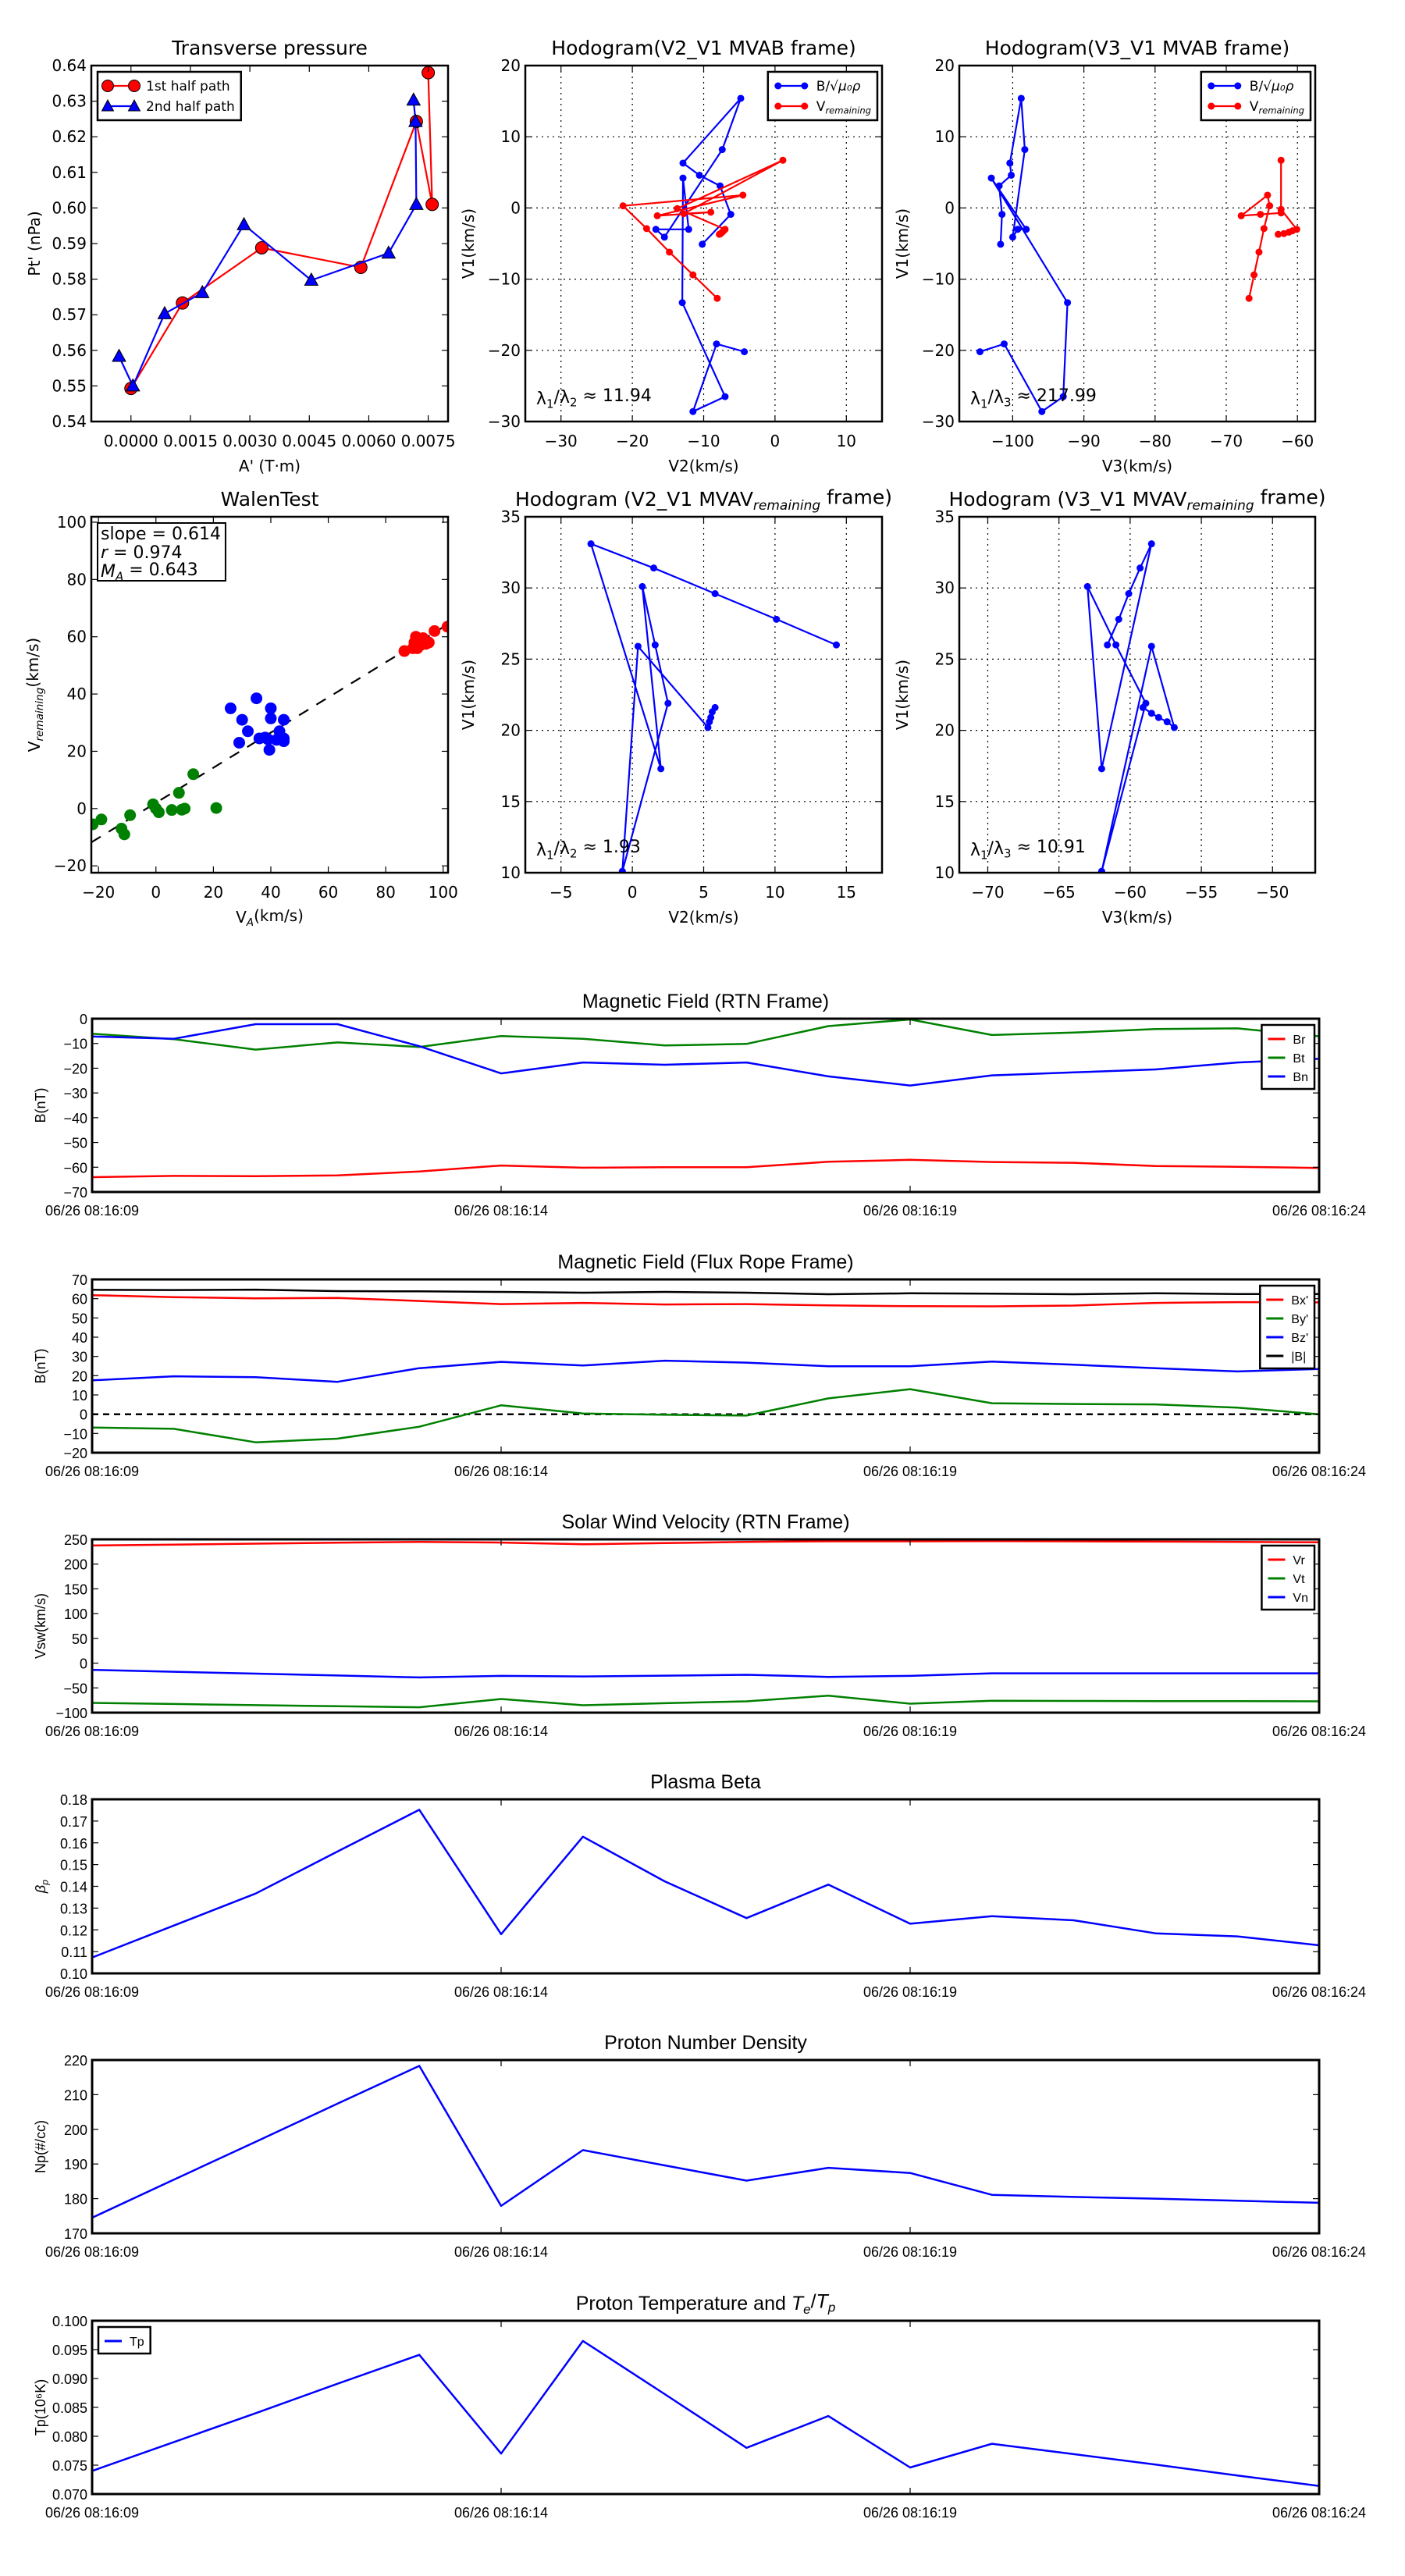 Image resolution: width=1405 pixels, height=2576 pixels. Describe the element at coordinates (1155, 441) in the screenshot. I see `x-tick-label: −80` at that location.